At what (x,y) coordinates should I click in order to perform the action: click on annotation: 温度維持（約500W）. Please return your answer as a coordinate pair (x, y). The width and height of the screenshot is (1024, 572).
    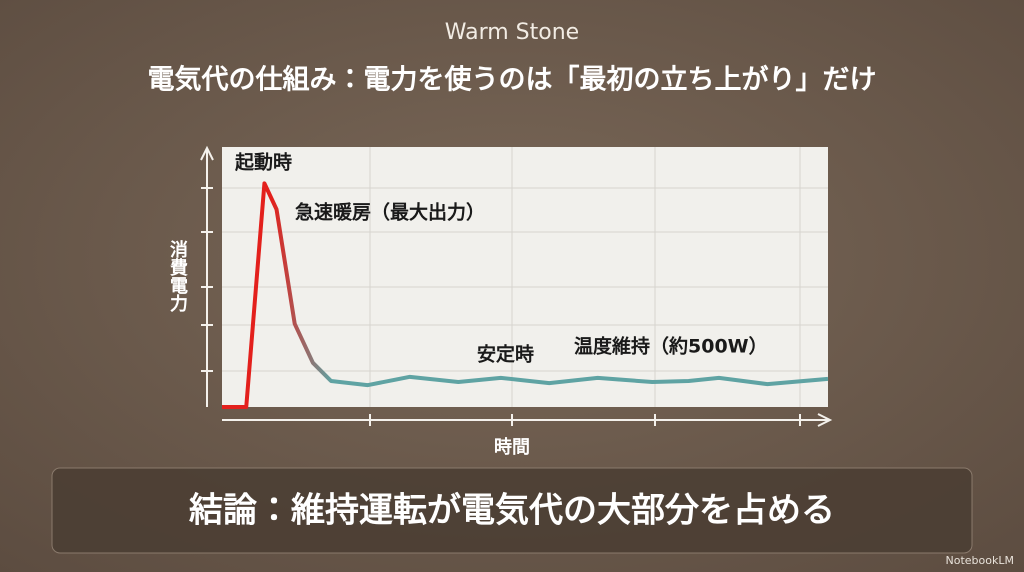
    Looking at the image, I should click on (671, 346).